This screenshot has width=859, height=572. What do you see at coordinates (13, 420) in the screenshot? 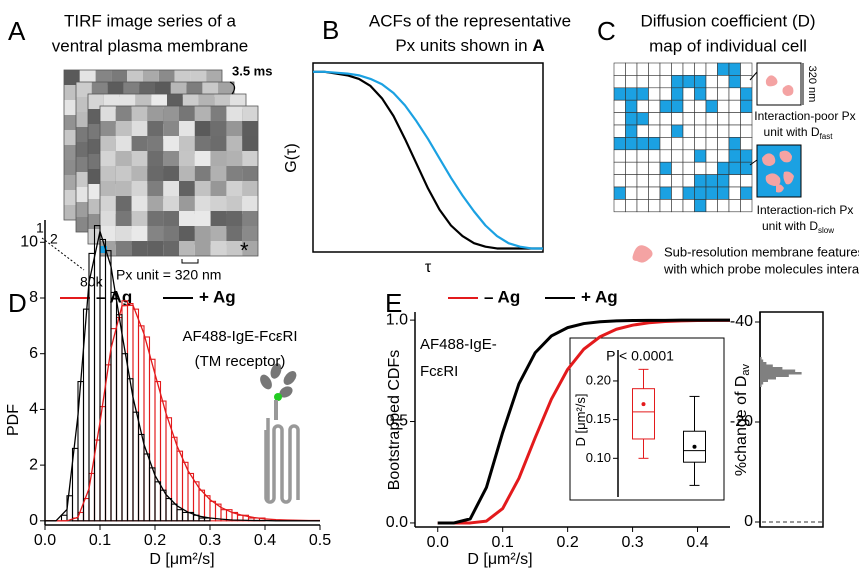
I see `label-part: PDF` at bounding box center [13, 420].